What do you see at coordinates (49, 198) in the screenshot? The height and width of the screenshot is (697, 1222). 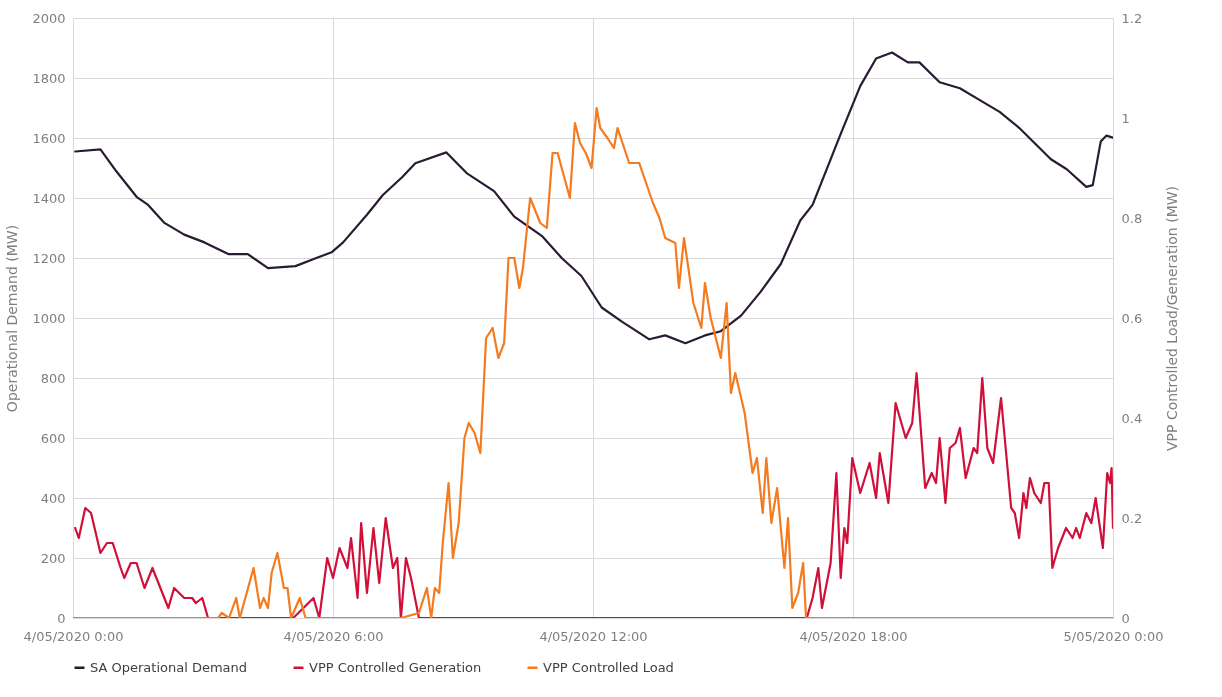 I see `y-tick-label: 1400` at bounding box center [49, 198].